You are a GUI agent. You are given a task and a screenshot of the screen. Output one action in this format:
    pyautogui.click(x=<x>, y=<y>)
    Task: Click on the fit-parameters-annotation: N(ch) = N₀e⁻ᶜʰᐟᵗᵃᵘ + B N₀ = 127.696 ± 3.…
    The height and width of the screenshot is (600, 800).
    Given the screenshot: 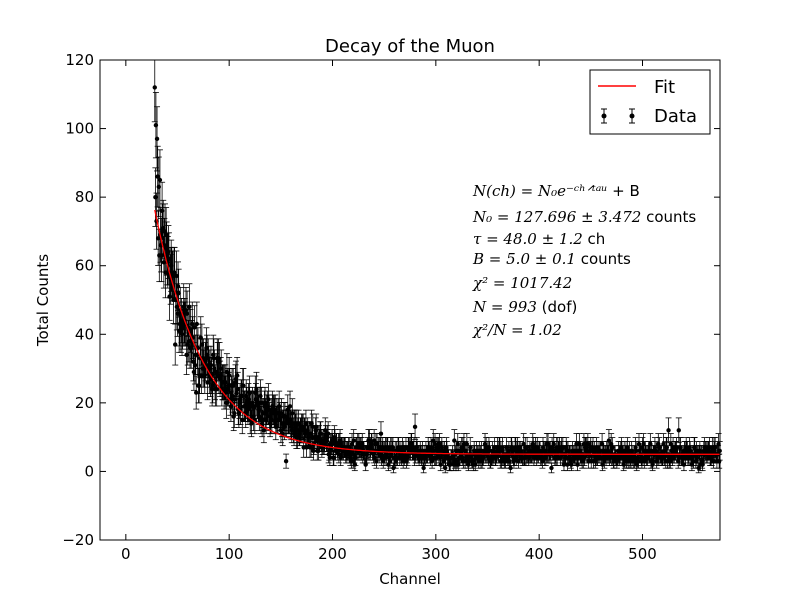 What is the action you would take?
    pyautogui.click(x=584, y=260)
    